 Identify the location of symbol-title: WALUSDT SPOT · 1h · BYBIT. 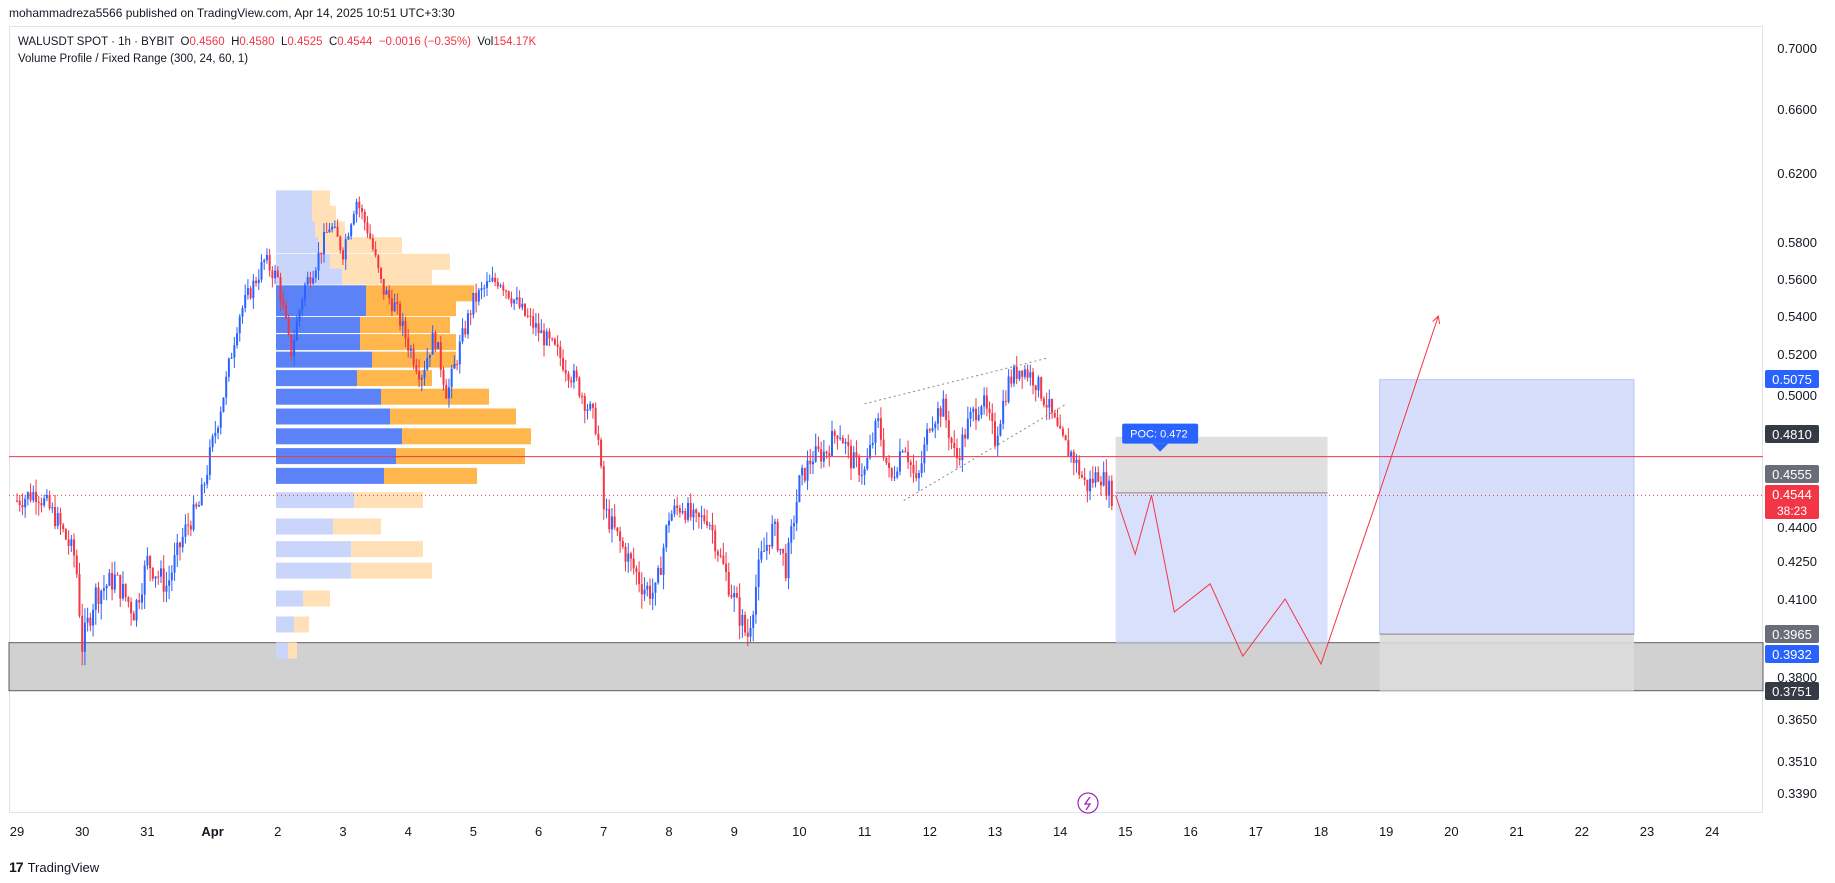
(96, 42).